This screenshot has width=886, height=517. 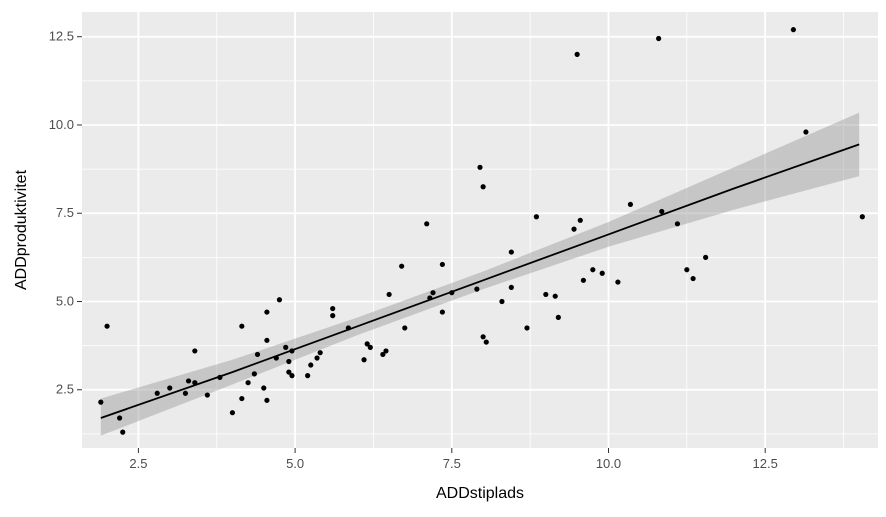 I want to click on y-tick-label: 7.5, so click(x=65, y=212).